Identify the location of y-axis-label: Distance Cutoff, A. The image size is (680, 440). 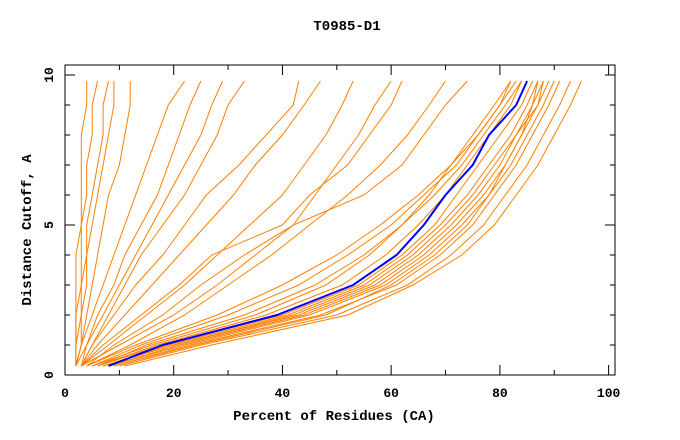
(28, 230).